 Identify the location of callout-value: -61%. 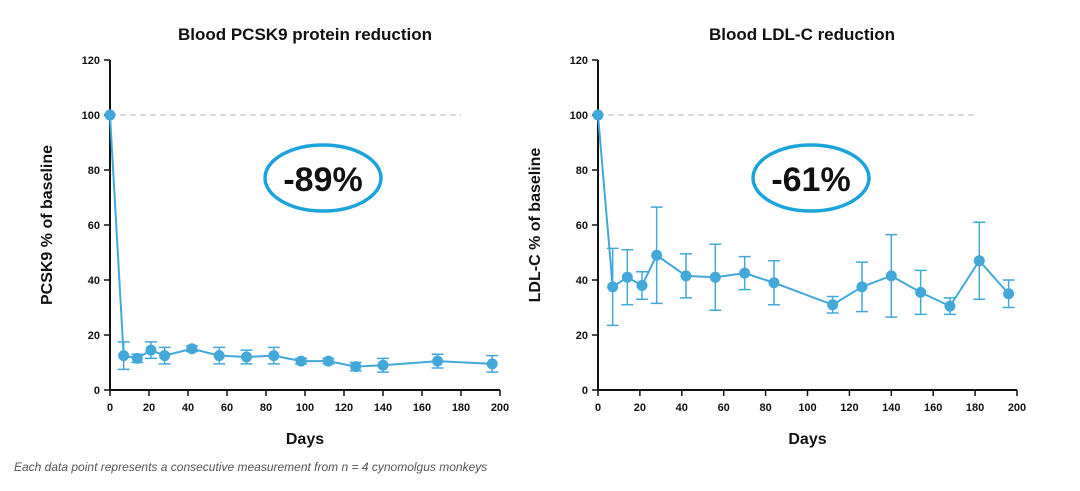
(810, 180).